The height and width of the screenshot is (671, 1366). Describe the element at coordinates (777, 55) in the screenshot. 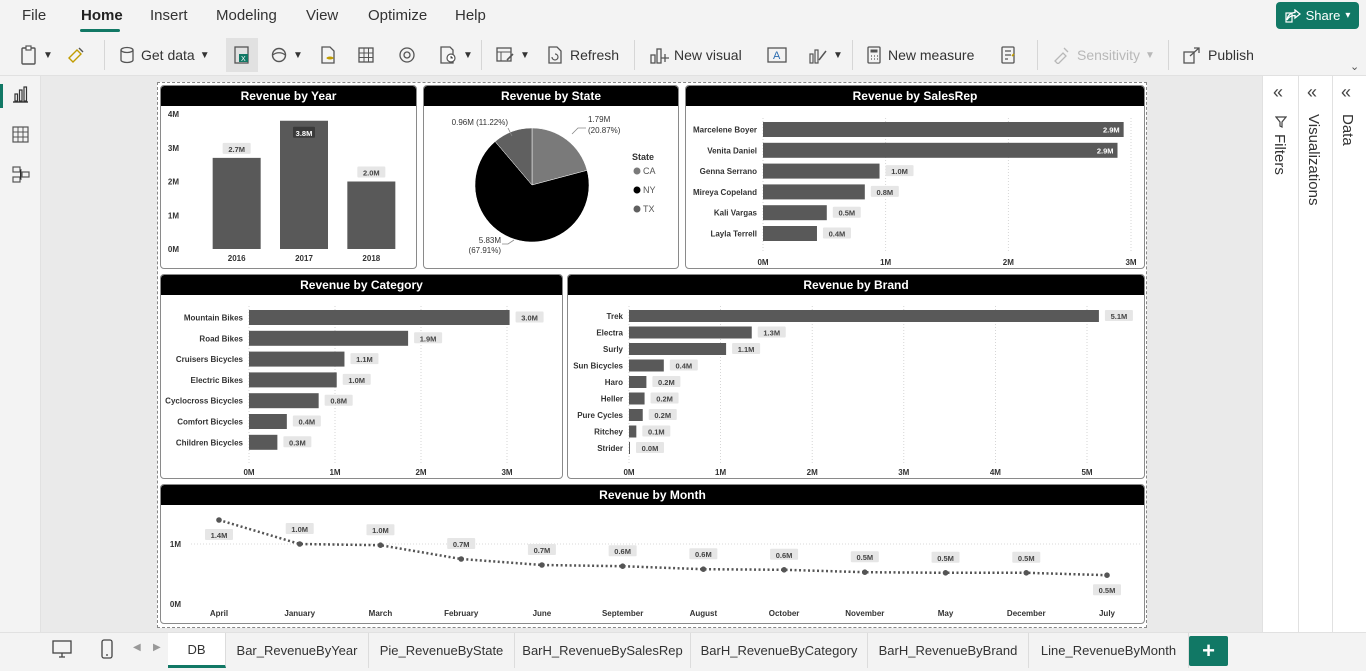

I see `text-box-button: A` at that location.